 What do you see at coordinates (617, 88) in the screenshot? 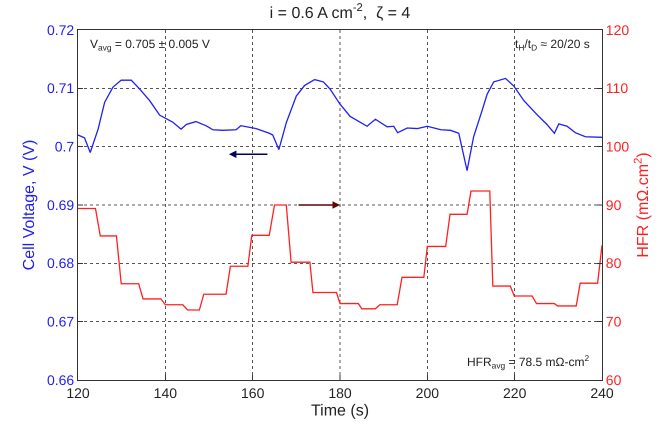
I see `y2-tick-label: 110` at bounding box center [617, 88].